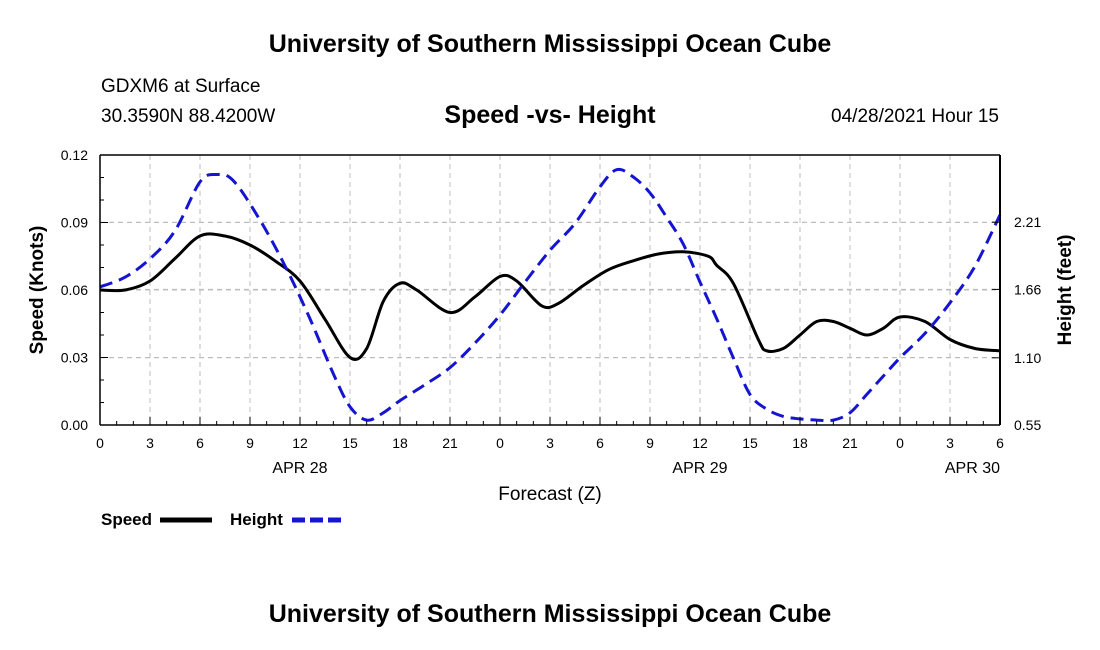  Describe the element at coordinates (256, 519) in the screenshot. I see `legend-height-label: Height` at that location.